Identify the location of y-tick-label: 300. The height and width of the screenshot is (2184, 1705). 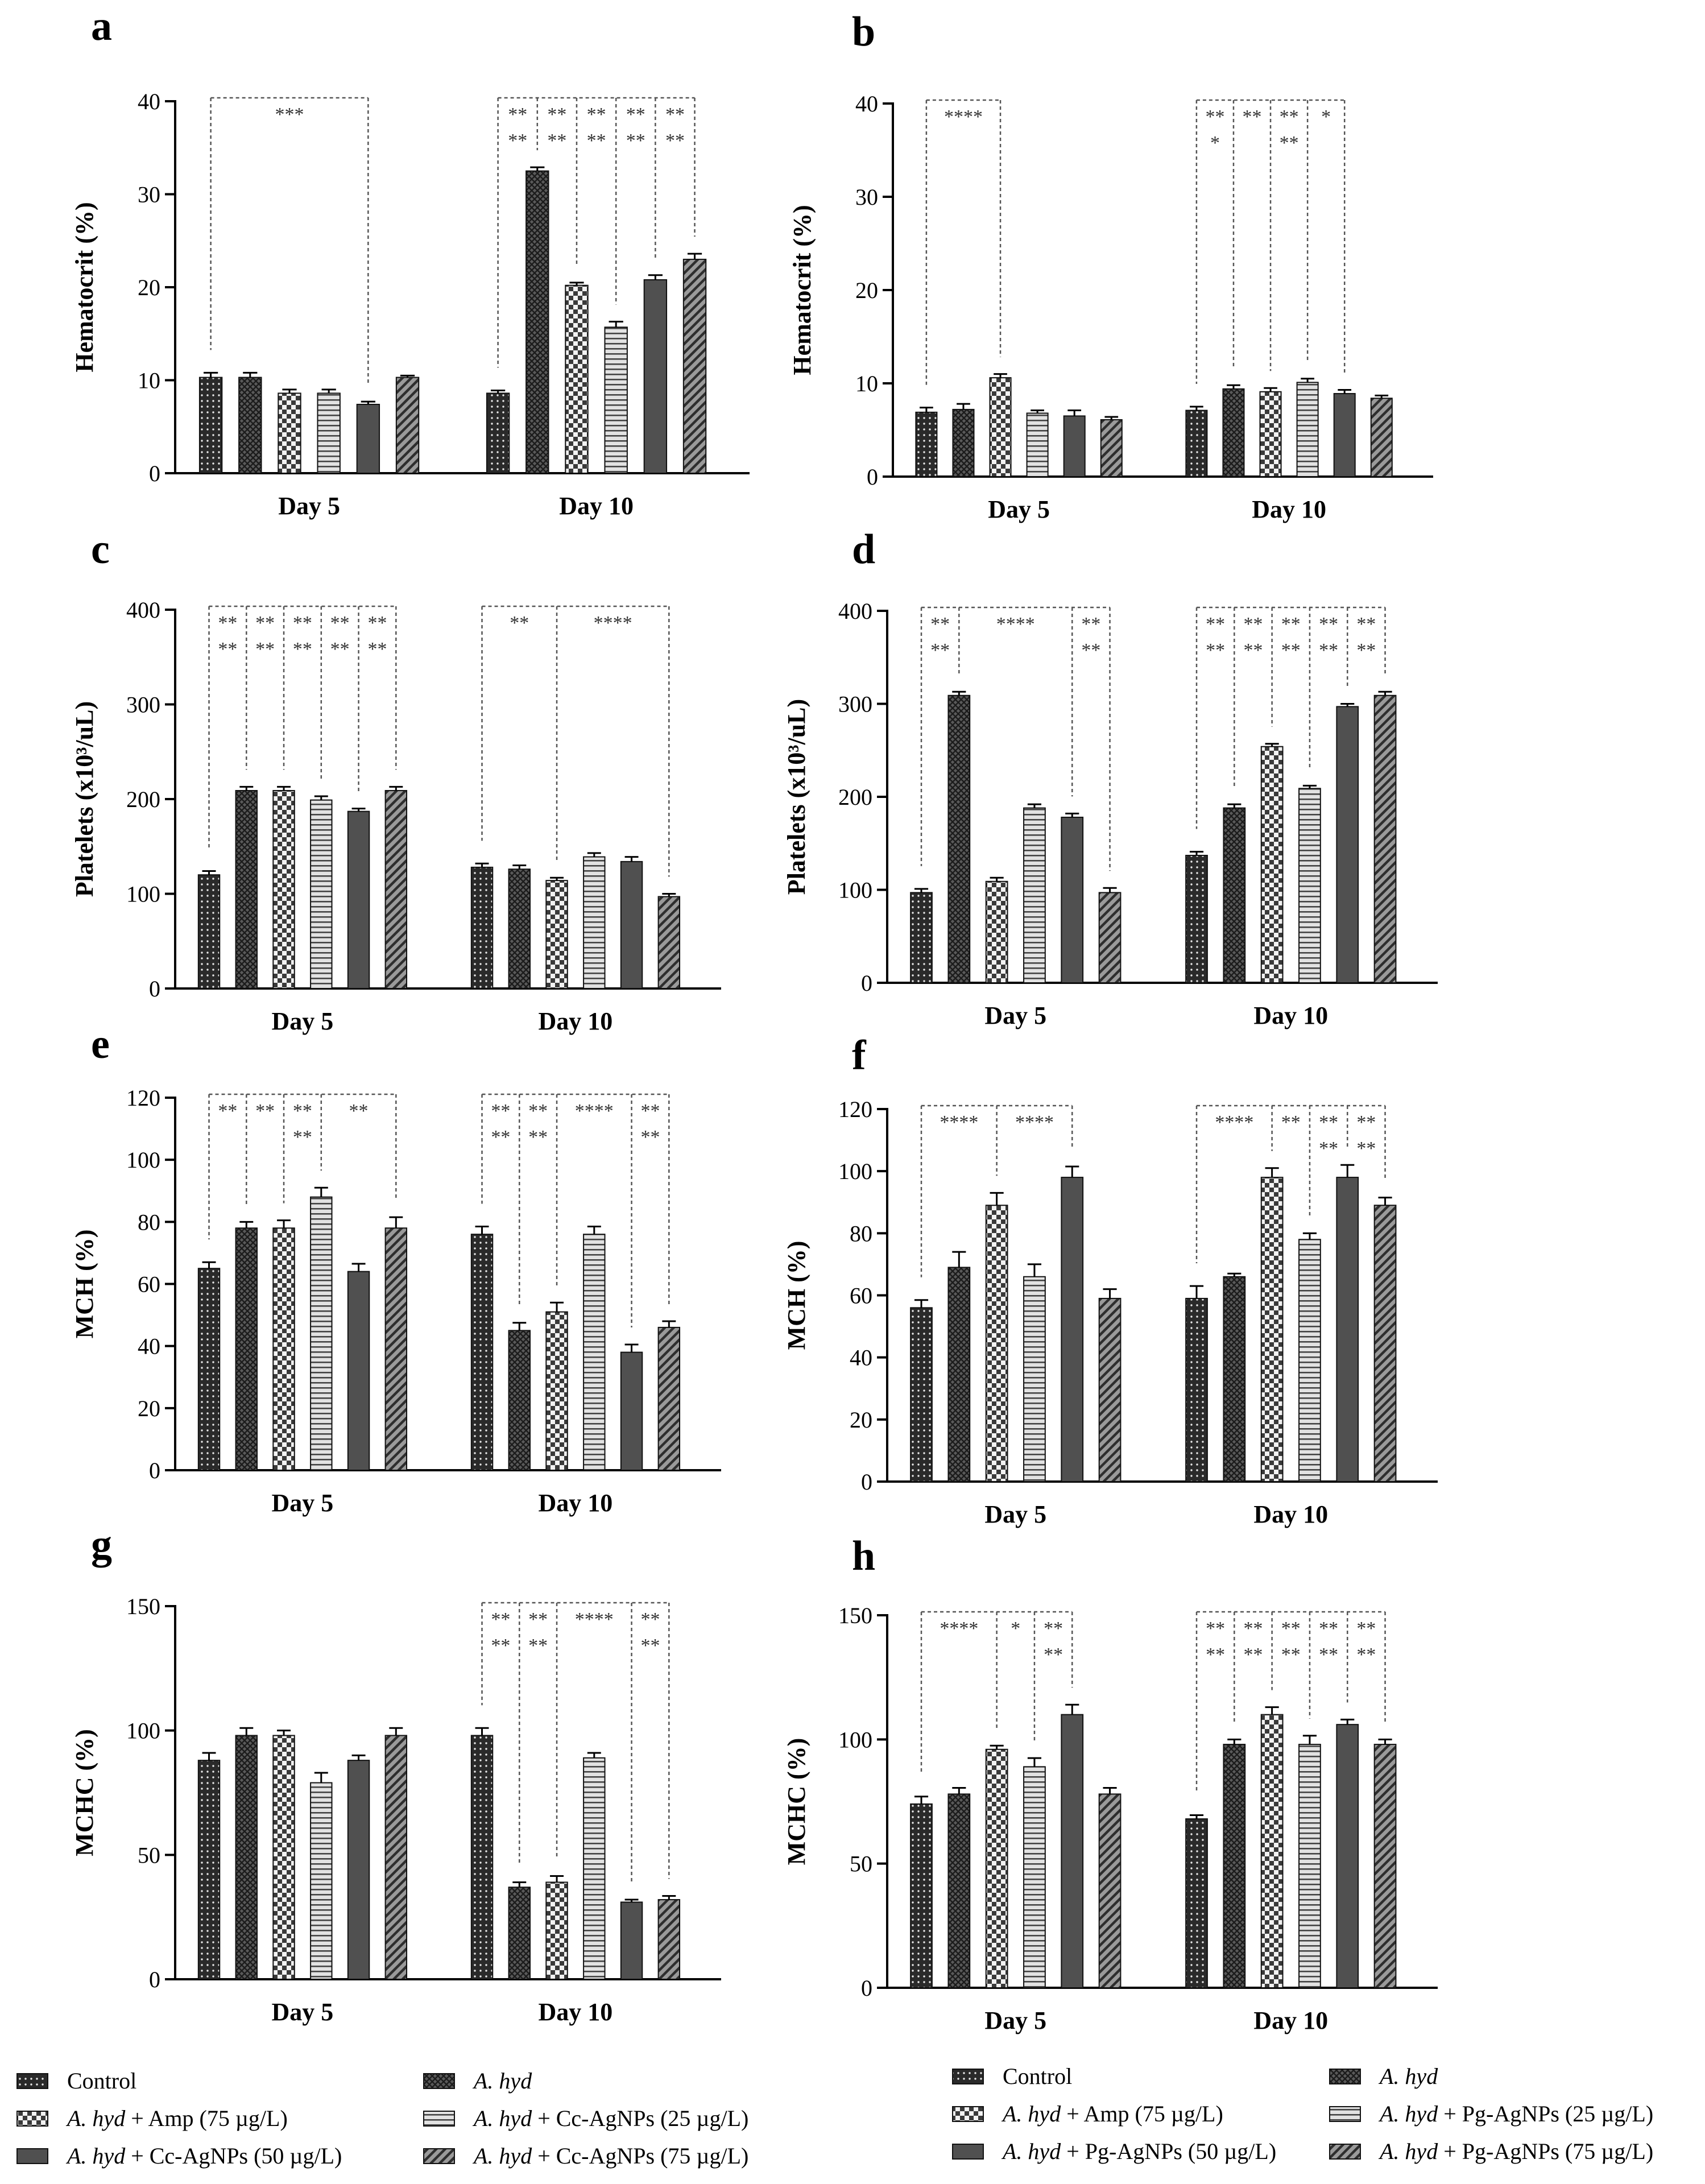
(855, 704).